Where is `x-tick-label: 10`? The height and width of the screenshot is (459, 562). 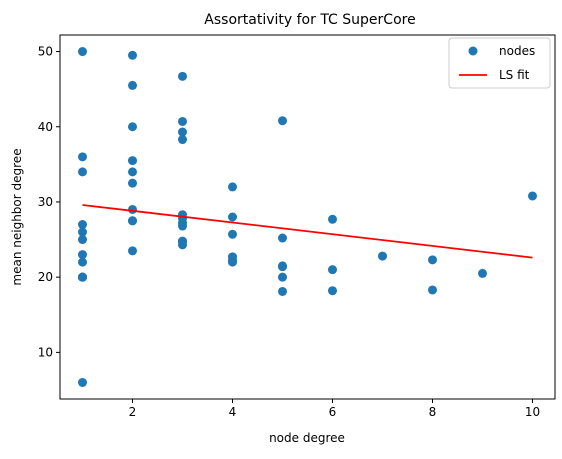
x-tick-label: 10 is located at coordinates (532, 412).